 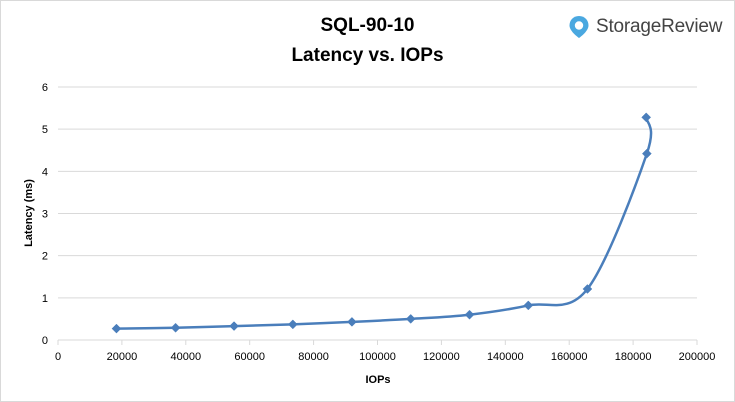 I want to click on x-tick-label: 0, so click(x=58, y=357).